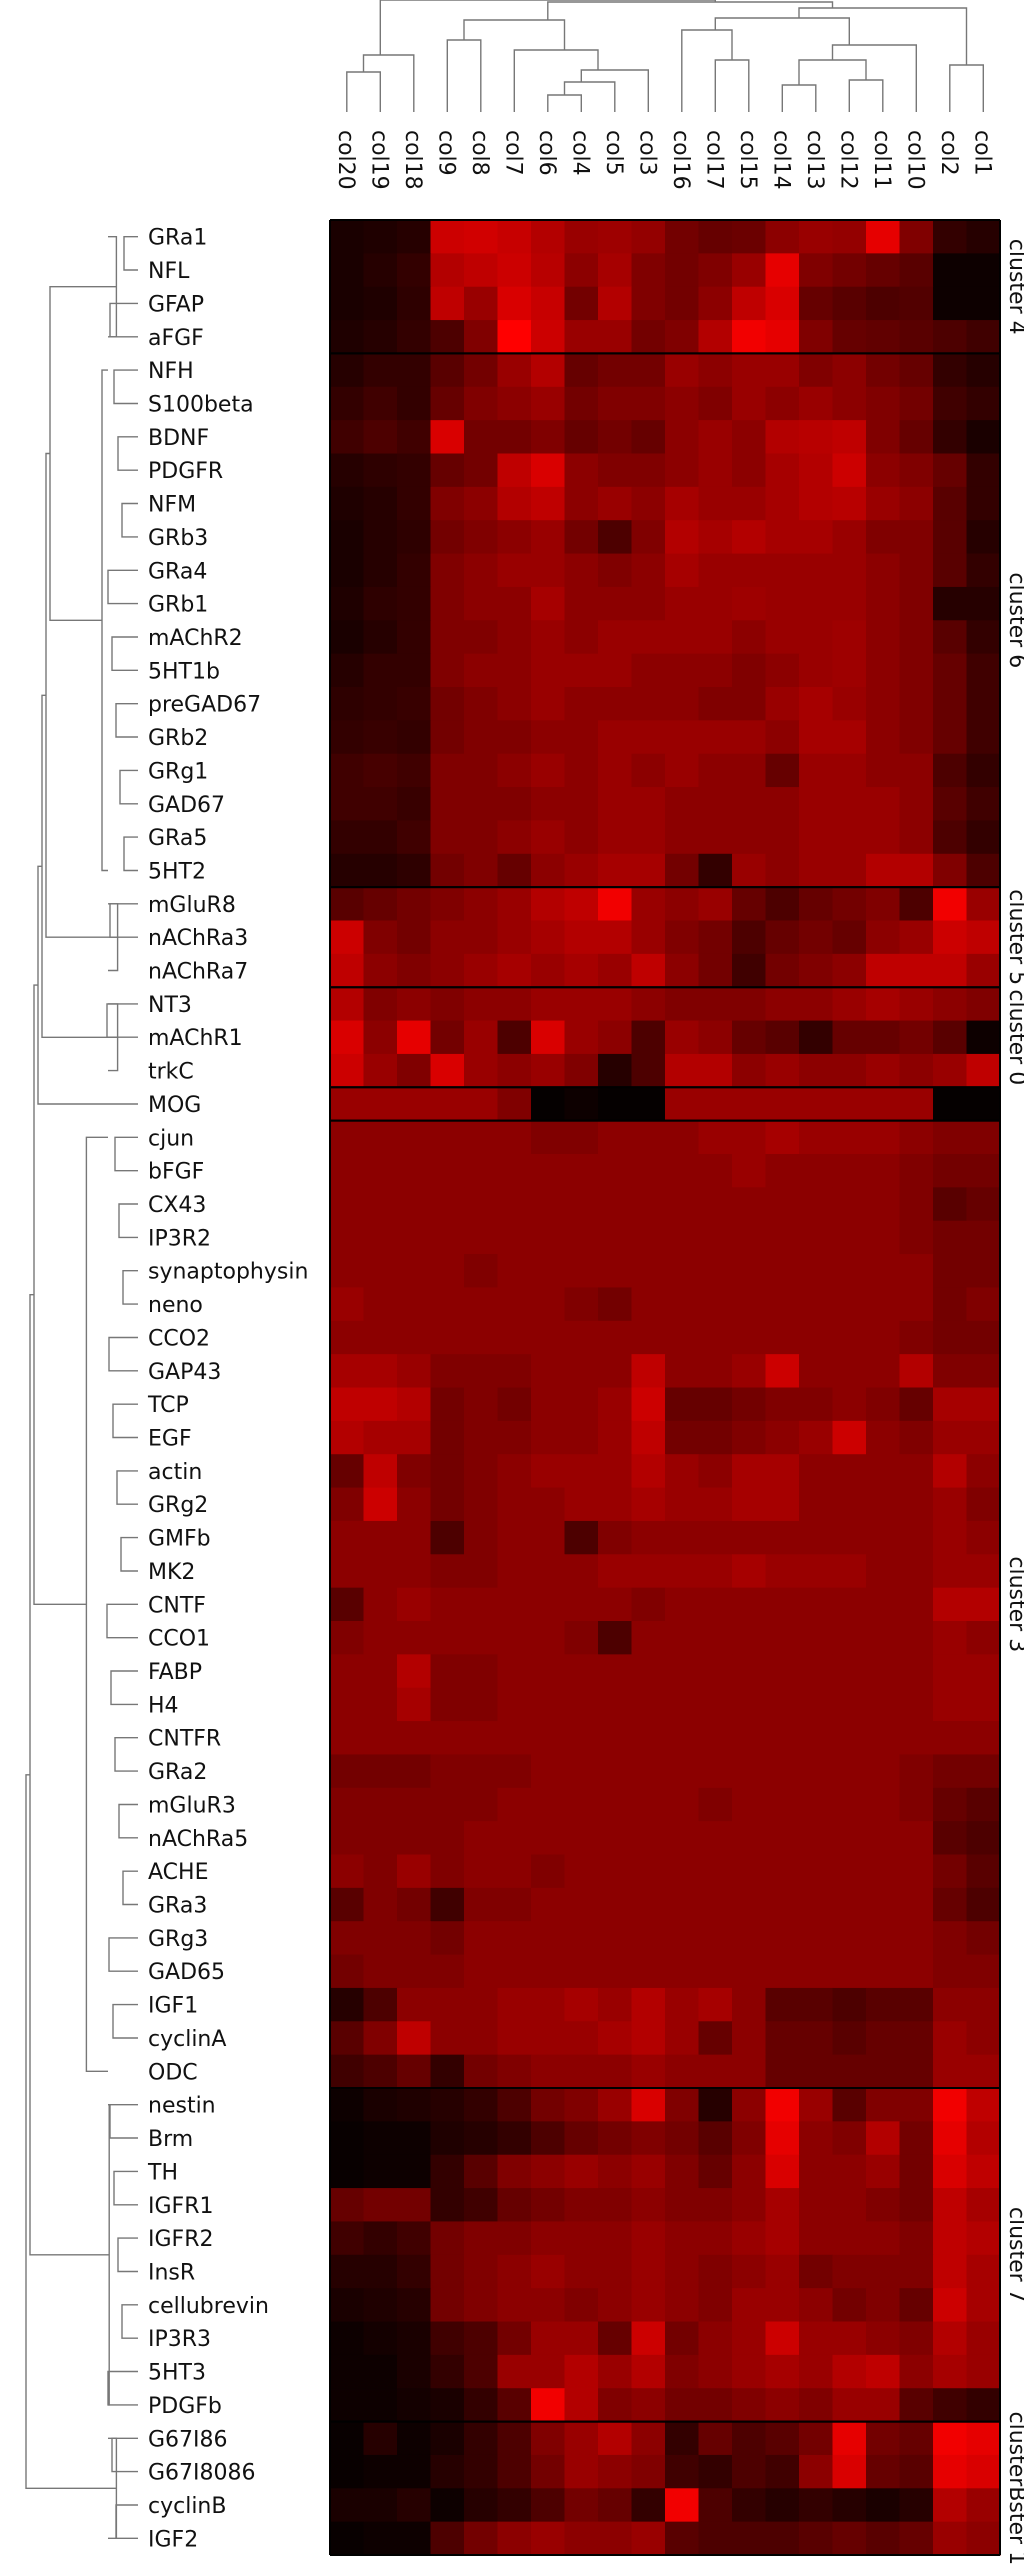 This screenshot has height=2567, width=1024. Describe the element at coordinates (175, 1472) in the screenshot. I see `row-label: actin` at that location.